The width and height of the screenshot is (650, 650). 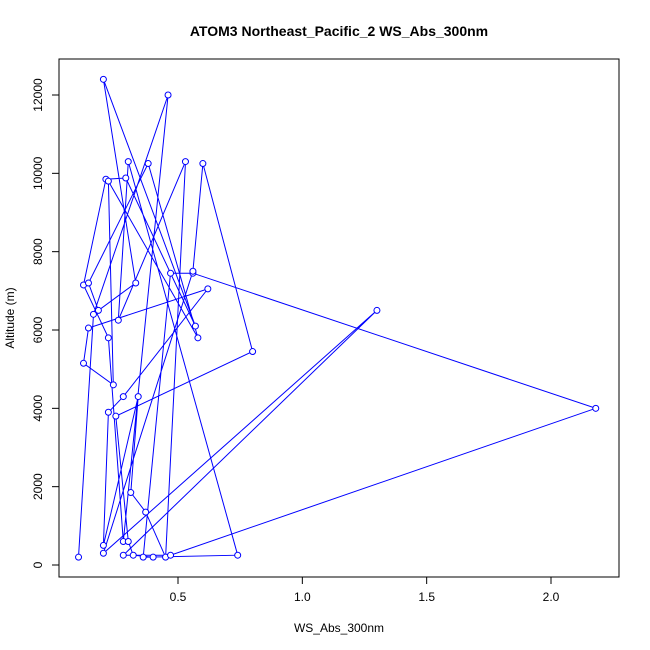 I want to click on y-axis: 0 2000 4000 6000 8000 10000 12000, so click(x=45, y=323).